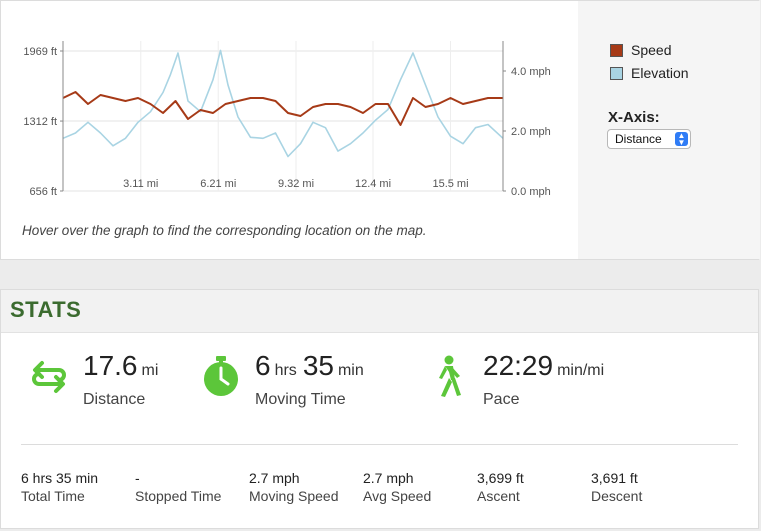 This screenshot has width=761, height=531. What do you see at coordinates (114, 399) in the screenshot?
I see `distance-label: Distance` at bounding box center [114, 399].